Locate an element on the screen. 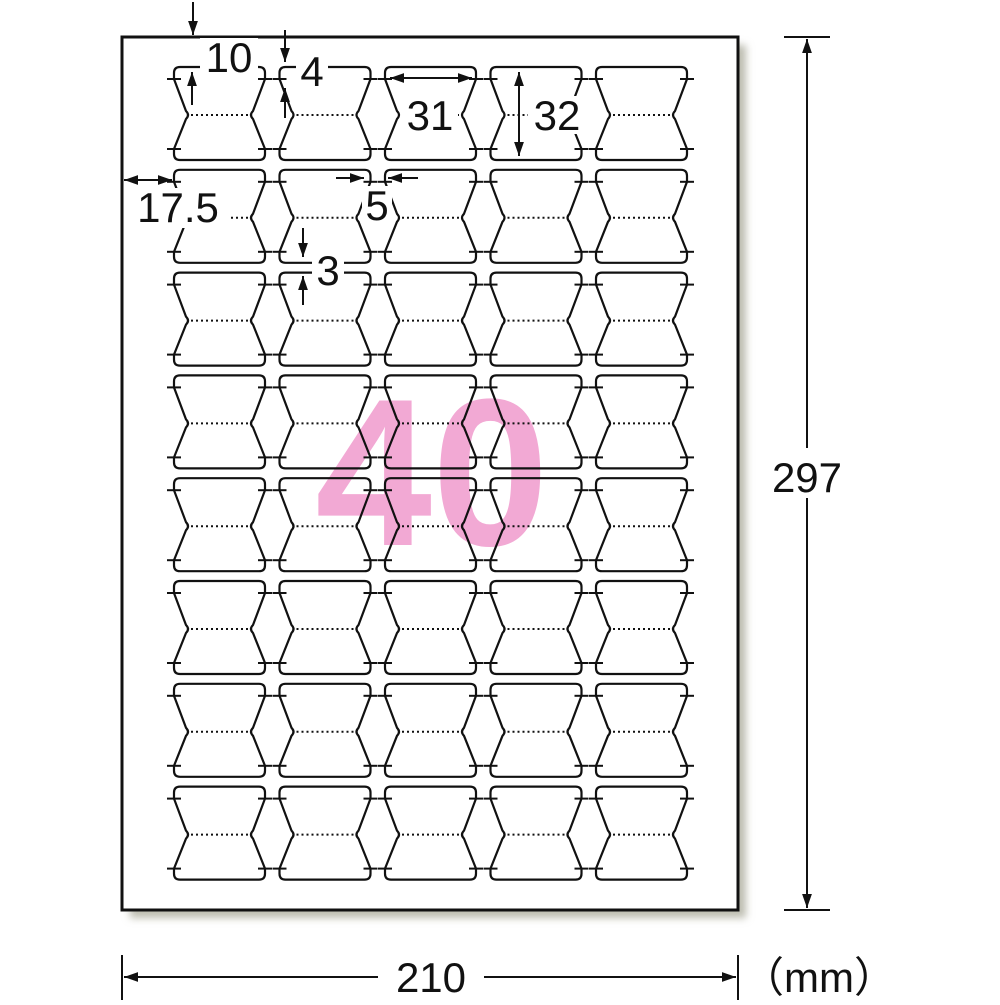 The height and width of the screenshot is (1005, 1000). row-gap-label: 3 is located at coordinates (327, 270).